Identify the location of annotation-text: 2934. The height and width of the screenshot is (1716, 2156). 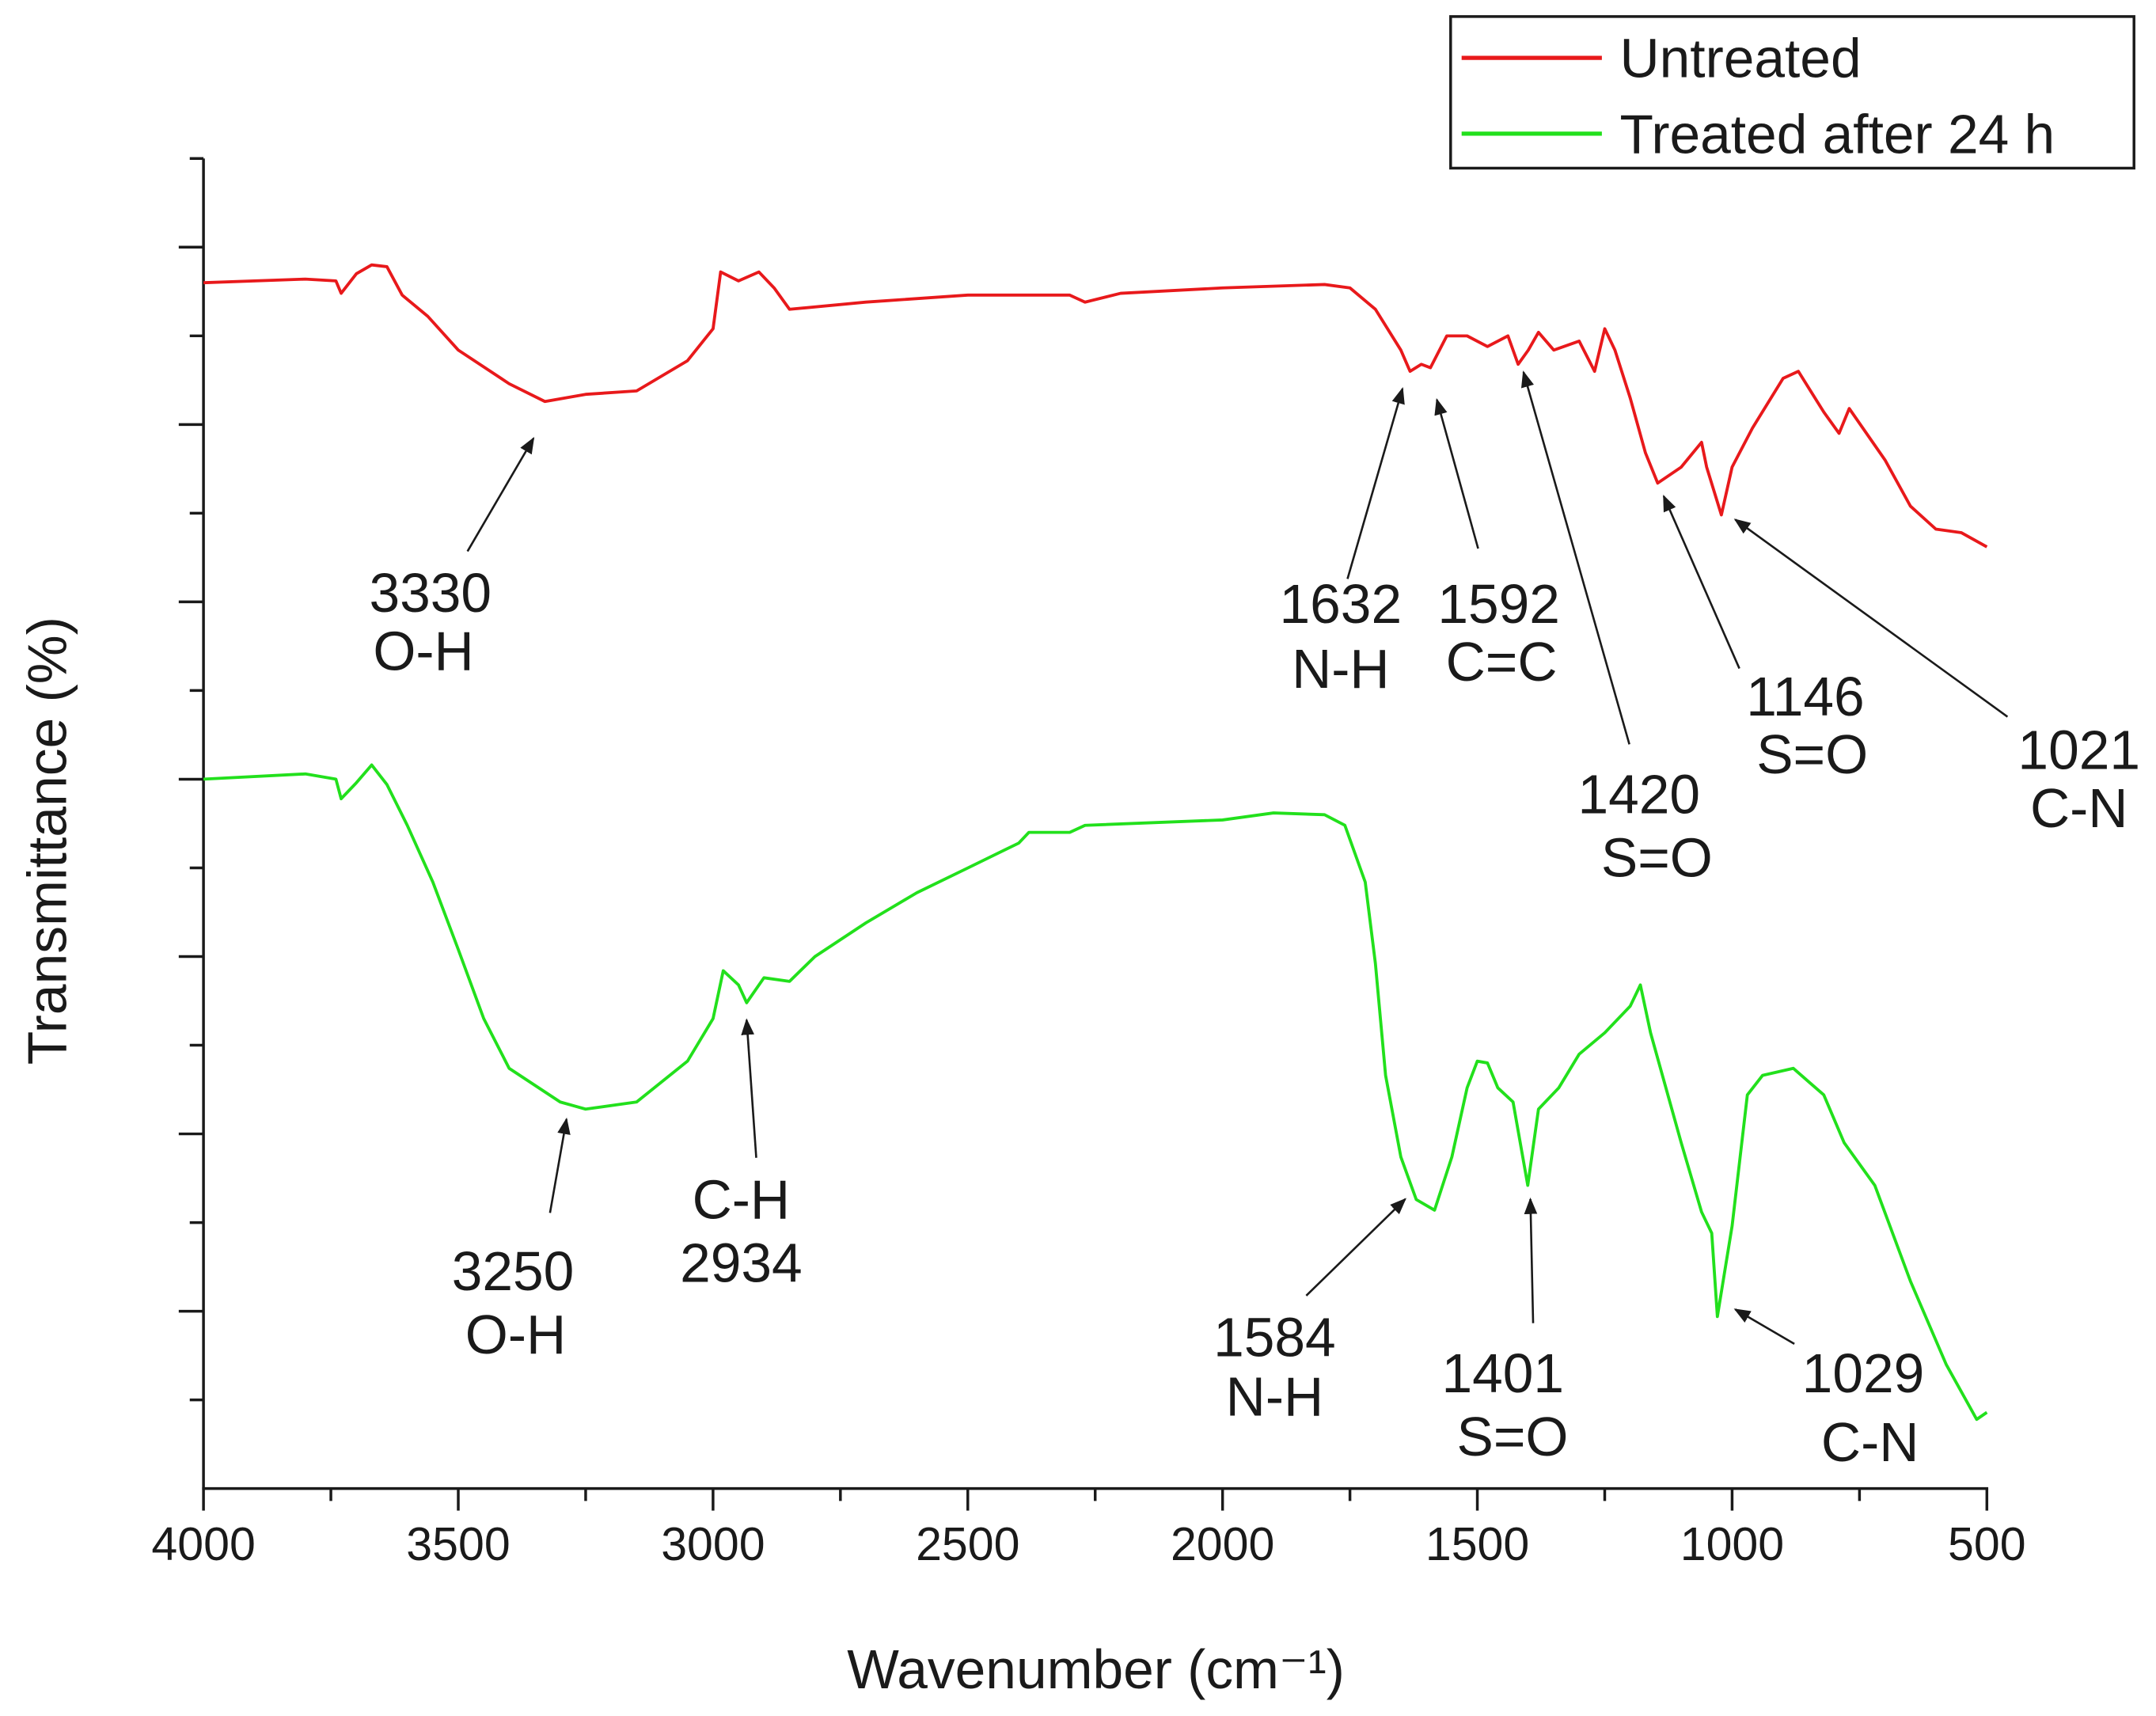
(741, 1262).